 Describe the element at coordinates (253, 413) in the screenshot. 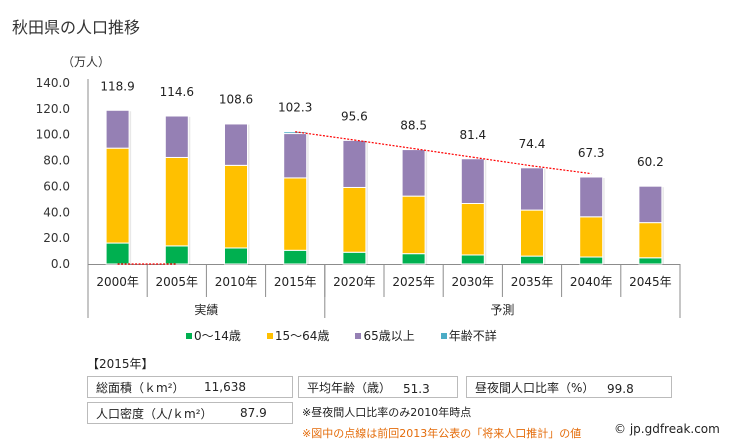

I see `density-value: 87.9` at that location.